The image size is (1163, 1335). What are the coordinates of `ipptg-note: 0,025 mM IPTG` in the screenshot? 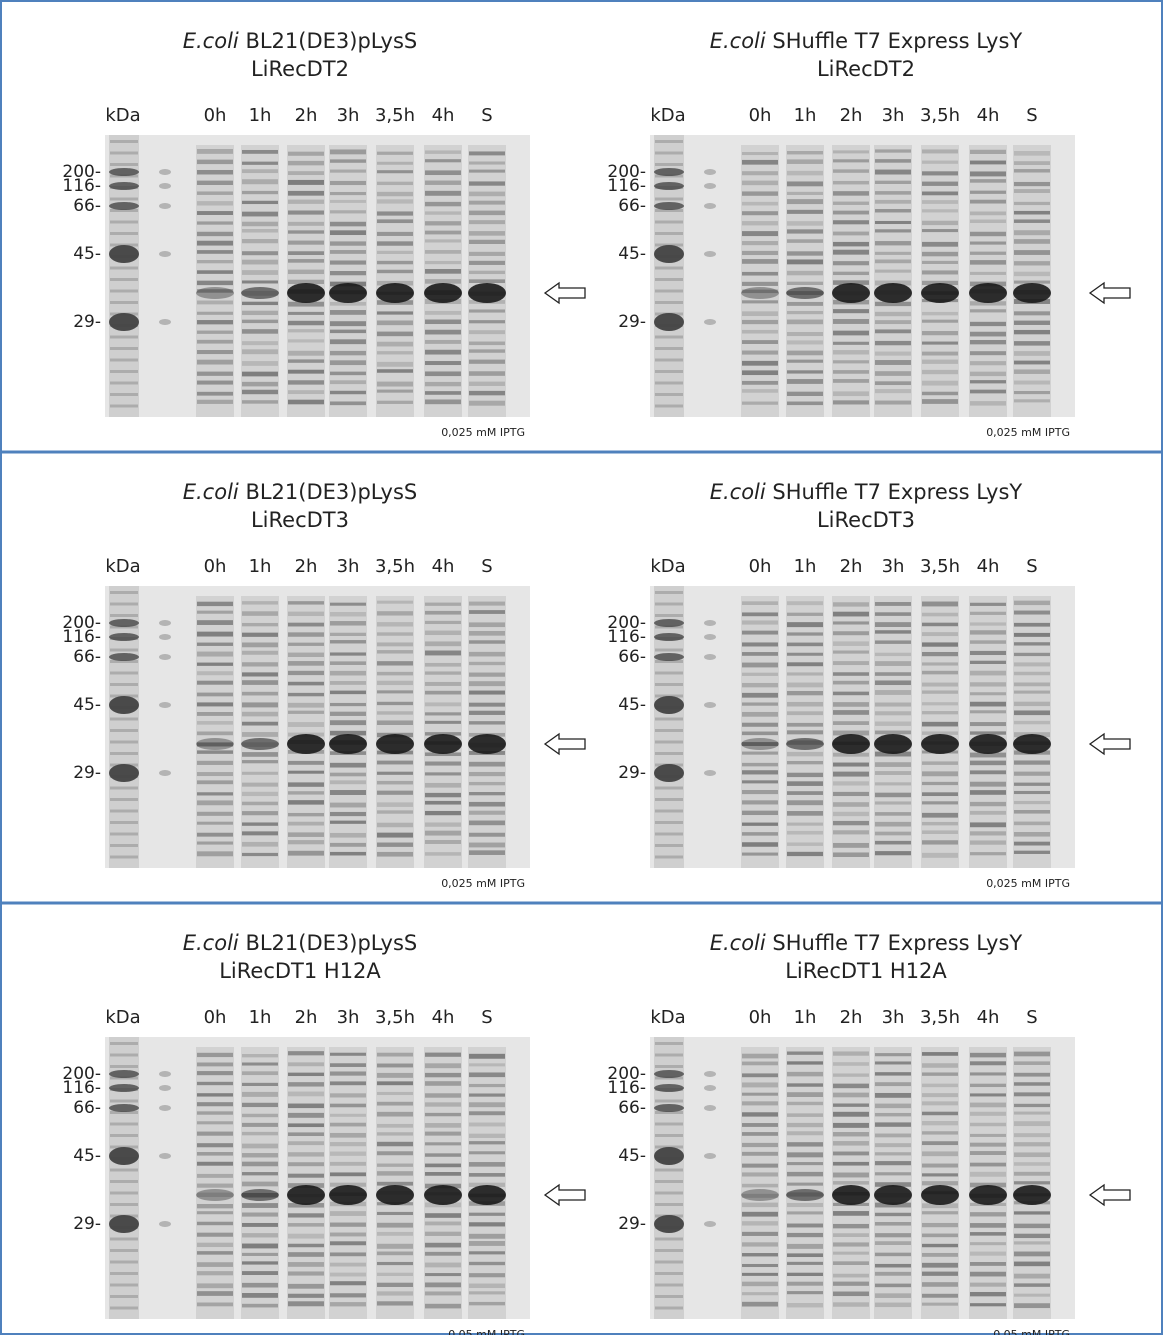 It's located at (1028, 432).